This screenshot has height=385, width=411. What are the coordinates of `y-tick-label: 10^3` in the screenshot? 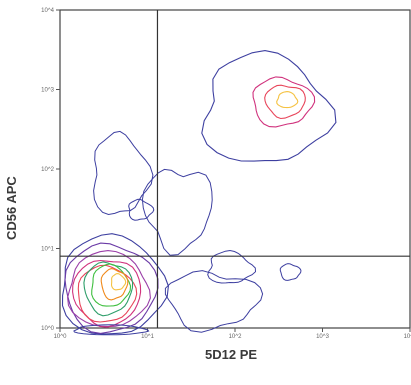 It's located at (47, 91).